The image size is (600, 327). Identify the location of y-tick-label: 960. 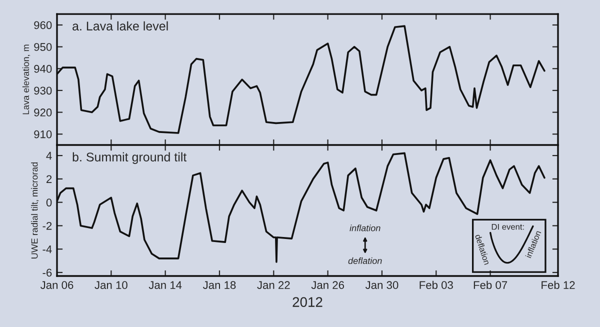
(43, 25).